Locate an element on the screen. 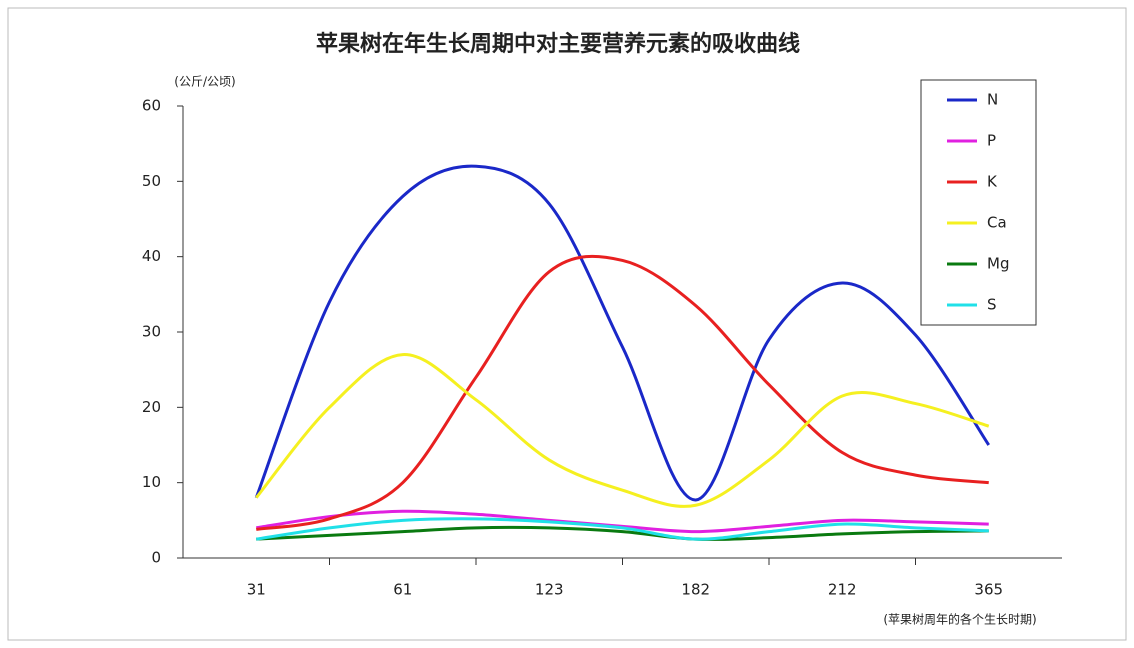 The image size is (1134, 648). legend-box is located at coordinates (978, 202).